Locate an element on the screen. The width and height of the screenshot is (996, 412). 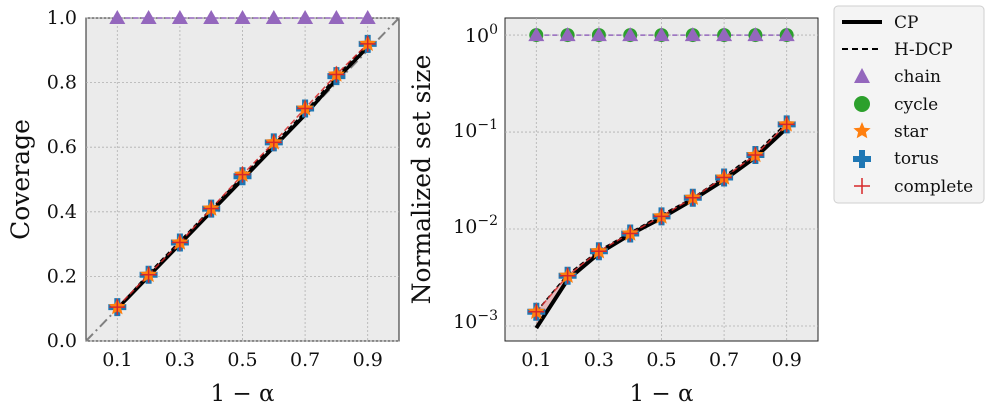
set-size-y-axis-label: Normalized set size is located at coordinates (421, 180).